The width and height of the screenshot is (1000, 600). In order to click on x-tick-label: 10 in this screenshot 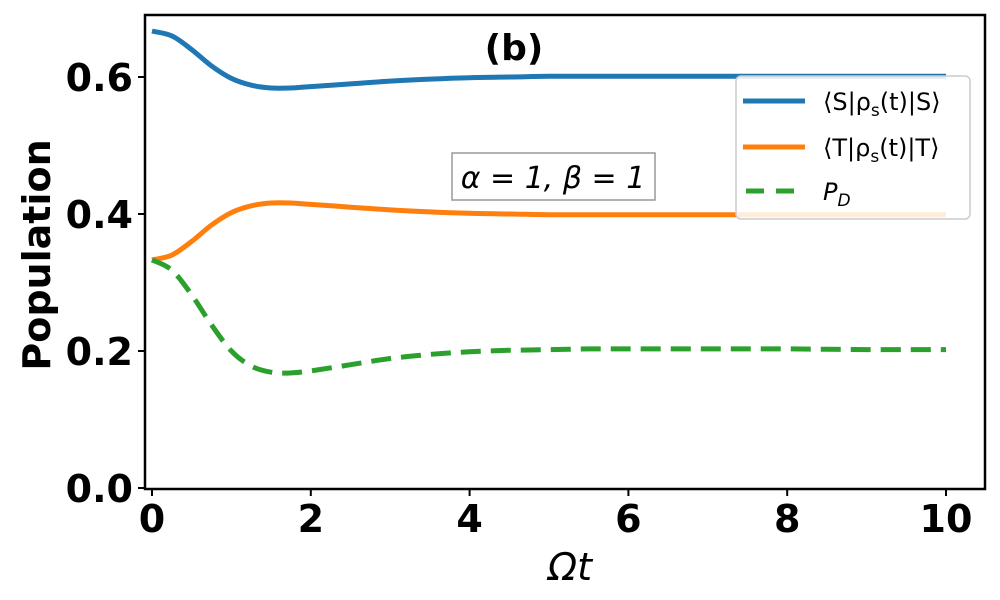, I will do `click(946, 519)`.